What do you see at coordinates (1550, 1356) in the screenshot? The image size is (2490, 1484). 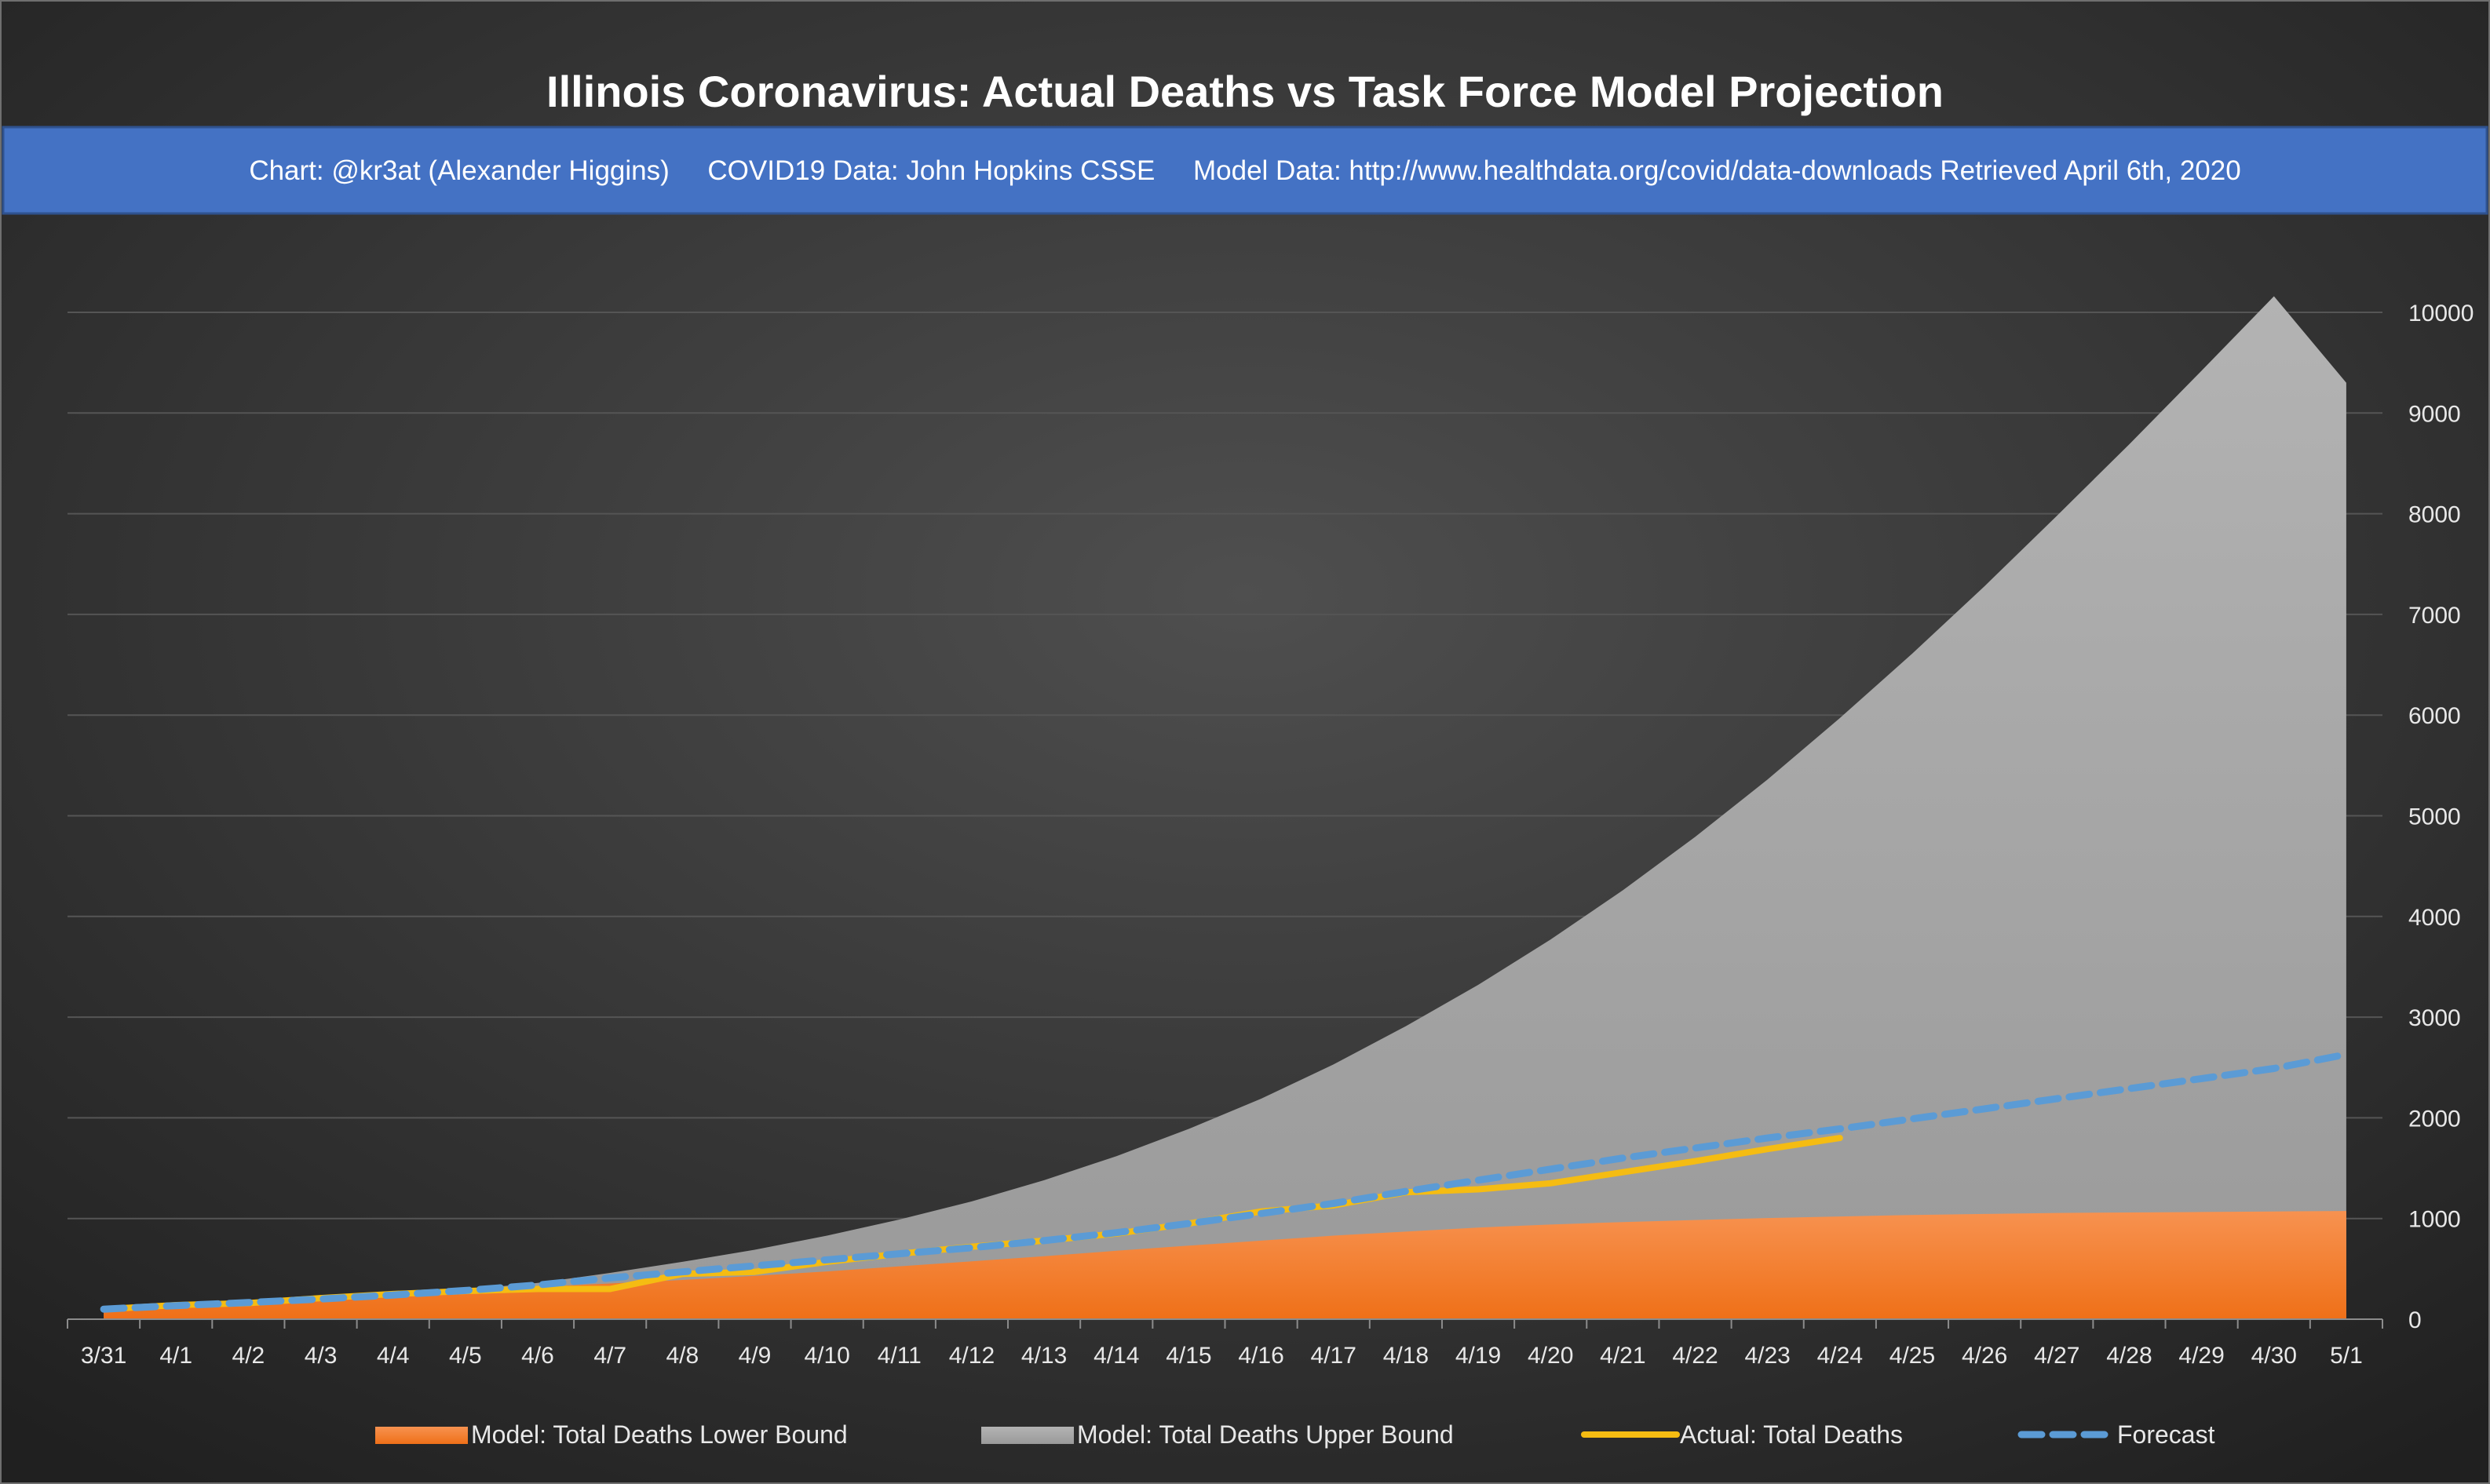 I see `x-tick-label: 4/20` at bounding box center [1550, 1356].